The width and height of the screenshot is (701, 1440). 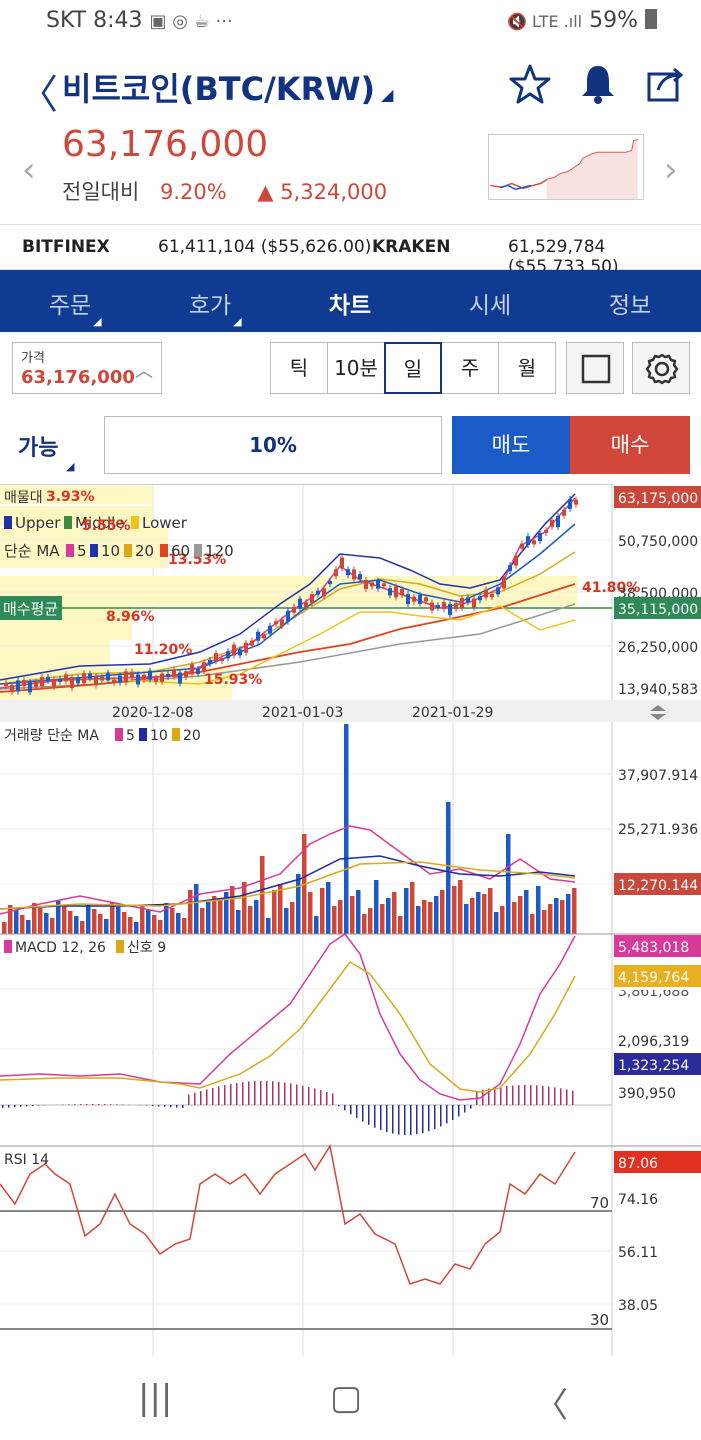 What do you see at coordinates (23, 498) in the screenshot?
I see `volume-profile-label: 매물대` at bounding box center [23, 498].